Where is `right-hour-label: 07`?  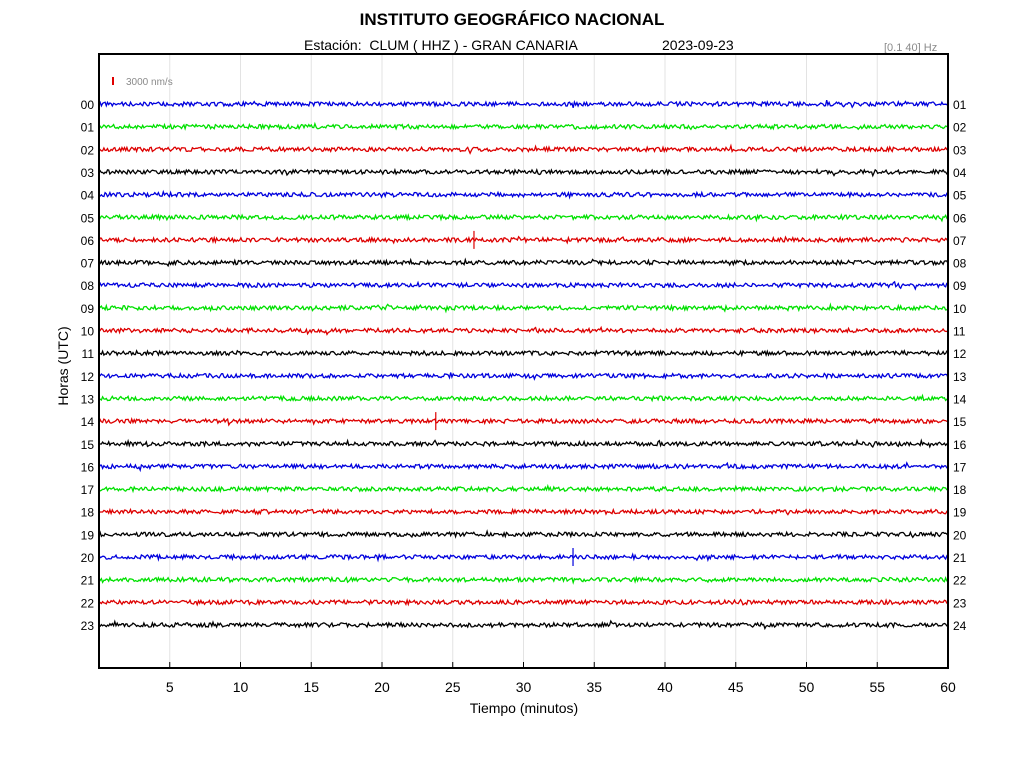
right-hour-label: 07 is located at coordinates (960, 241).